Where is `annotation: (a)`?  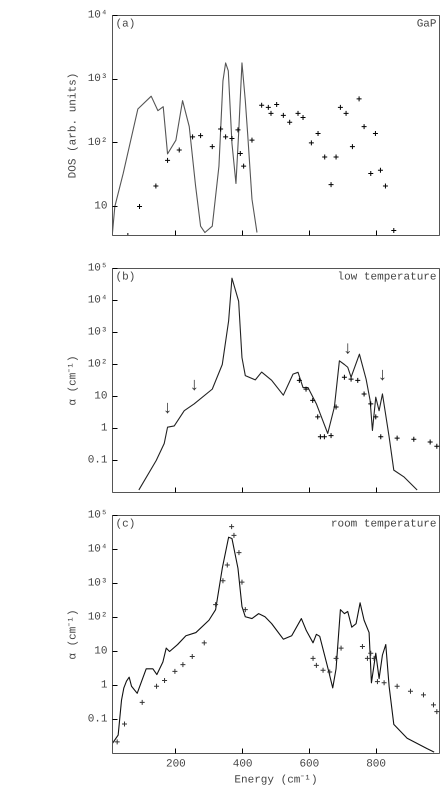
annotation: (a) is located at coordinates (126, 24).